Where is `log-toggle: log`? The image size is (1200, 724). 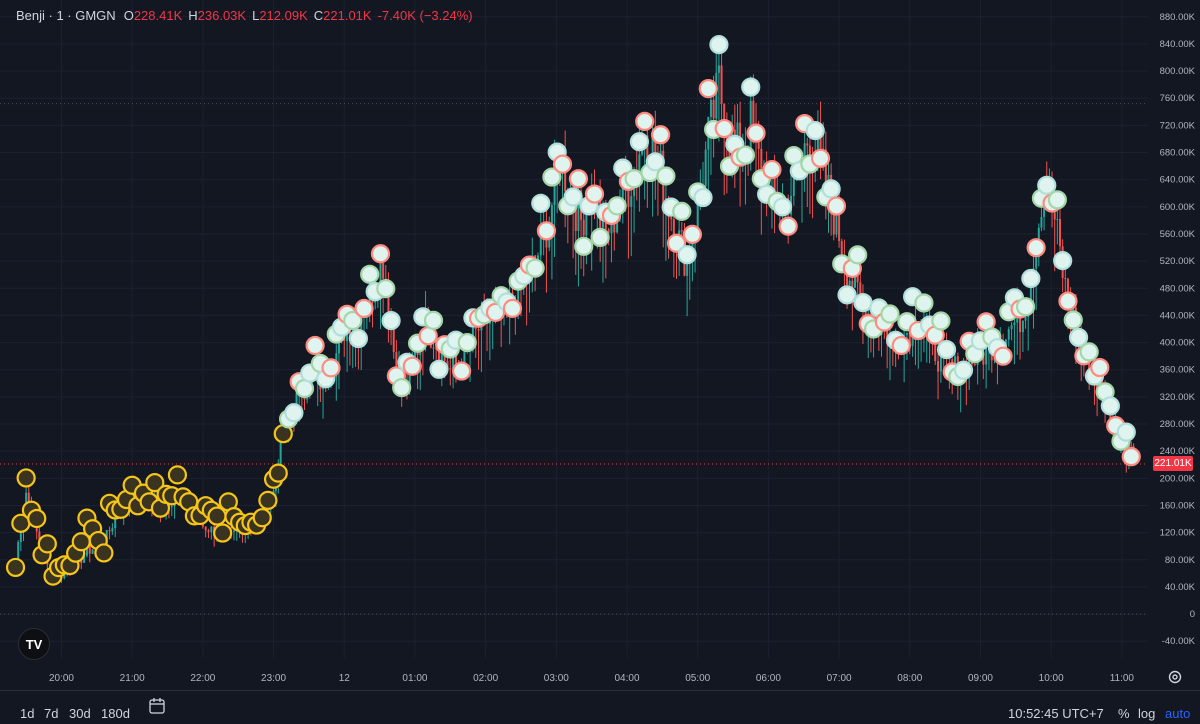
log-toggle: log is located at coordinates (1147, 713).